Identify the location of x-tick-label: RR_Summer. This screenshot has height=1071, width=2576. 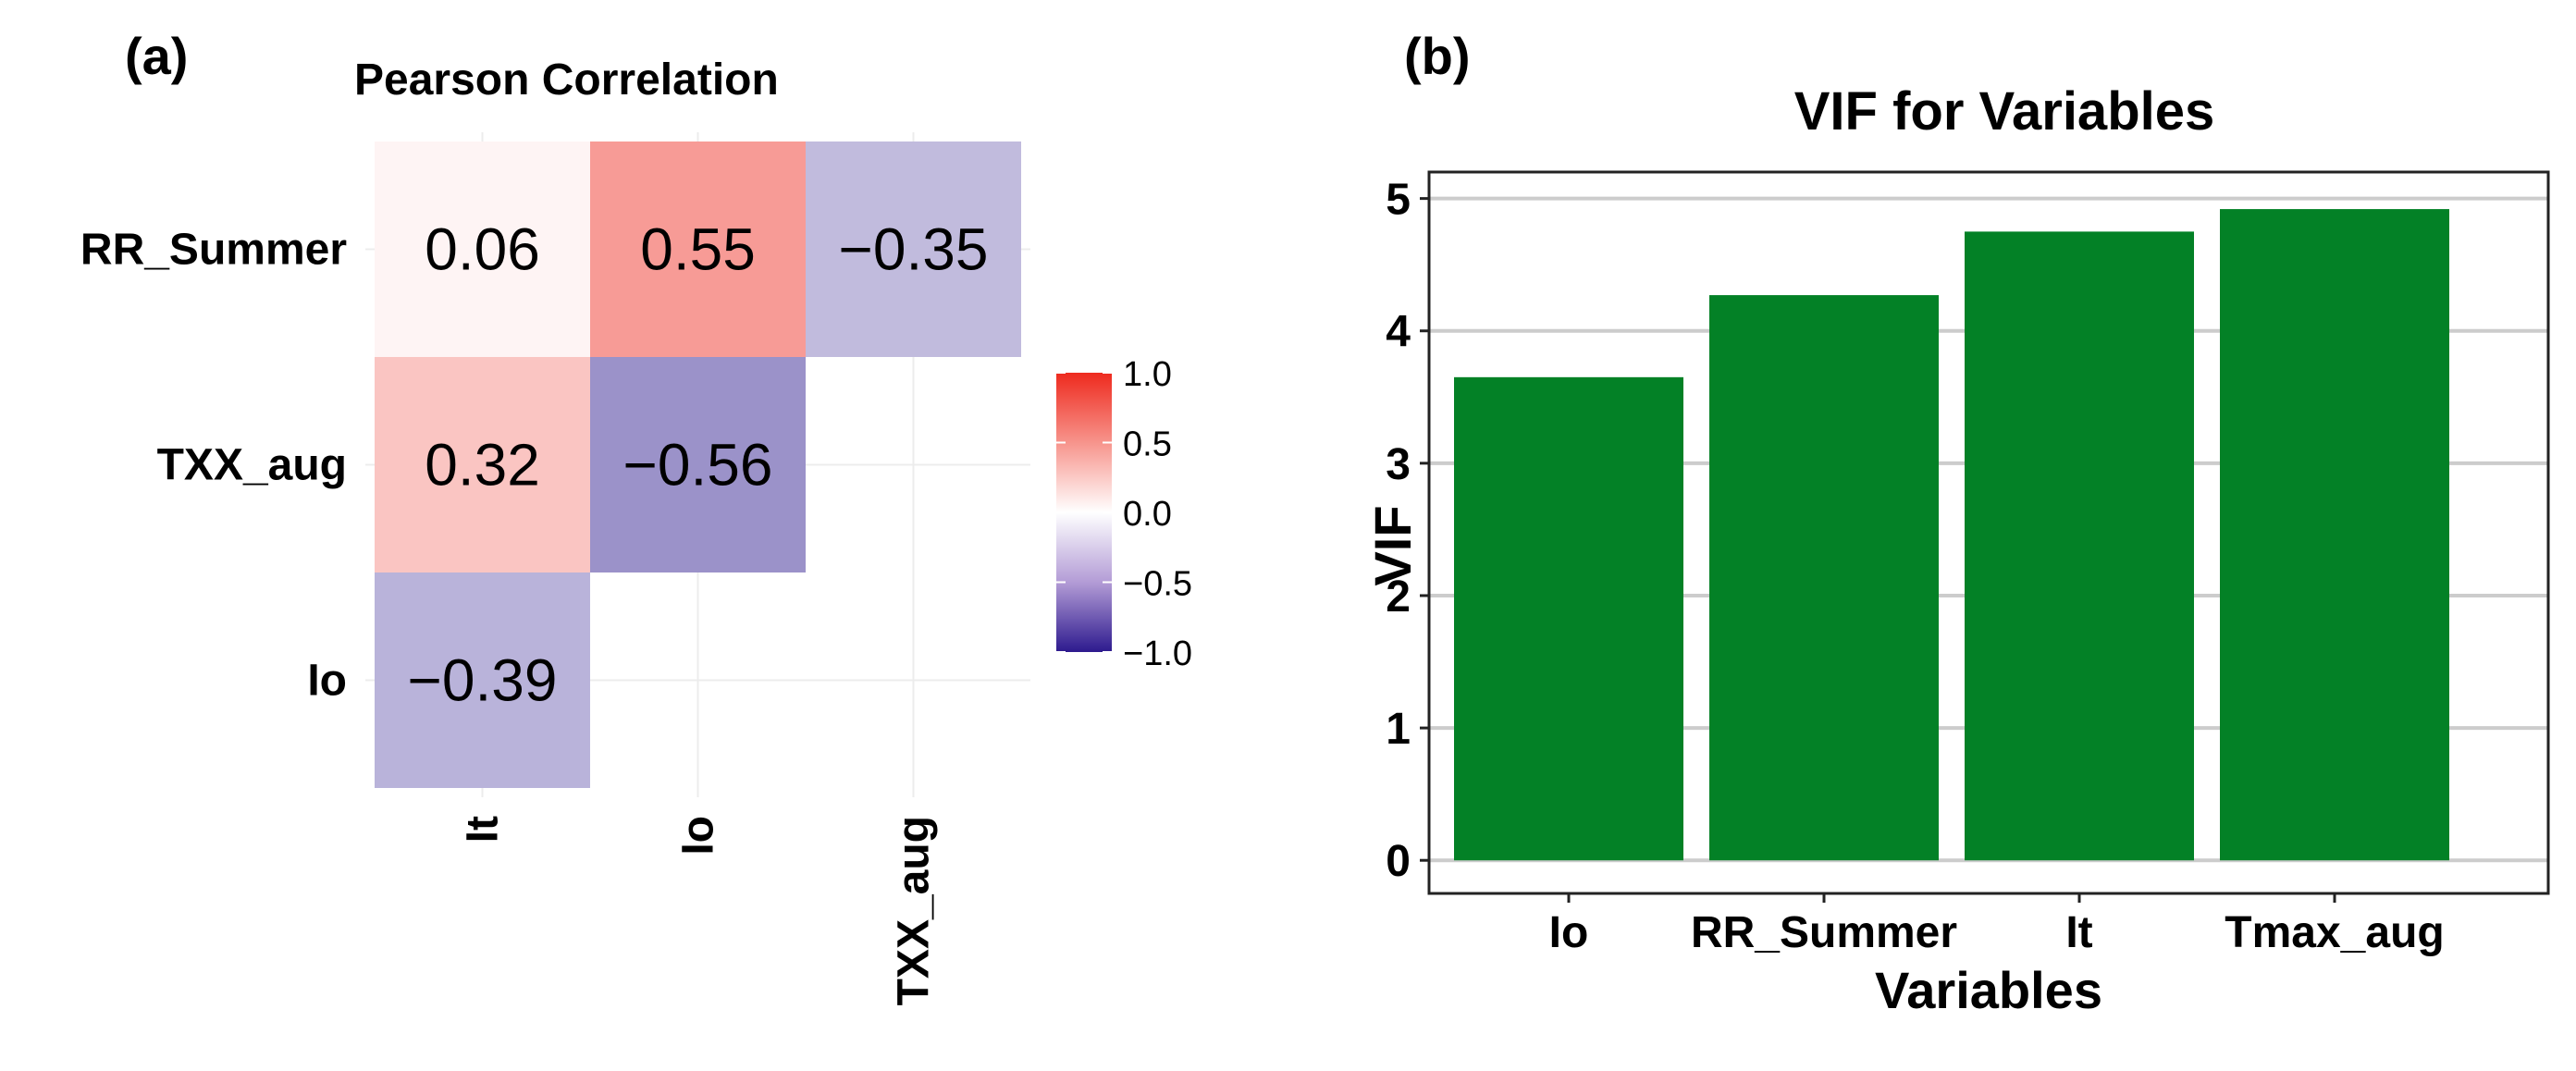
(1824, 932).